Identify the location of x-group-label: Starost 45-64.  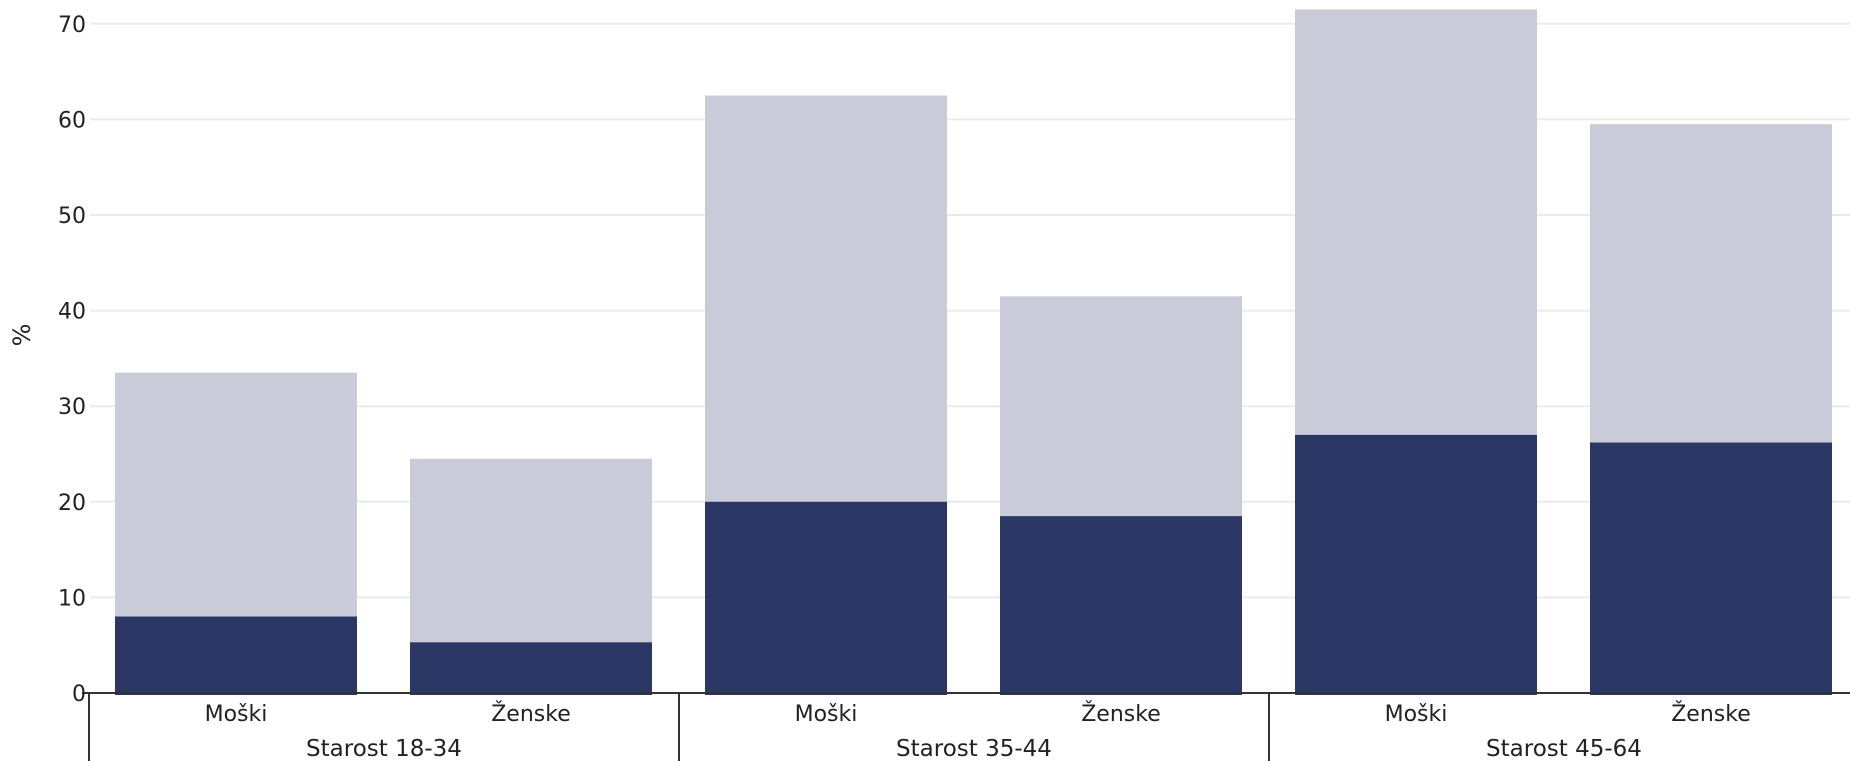
(1564, 748).